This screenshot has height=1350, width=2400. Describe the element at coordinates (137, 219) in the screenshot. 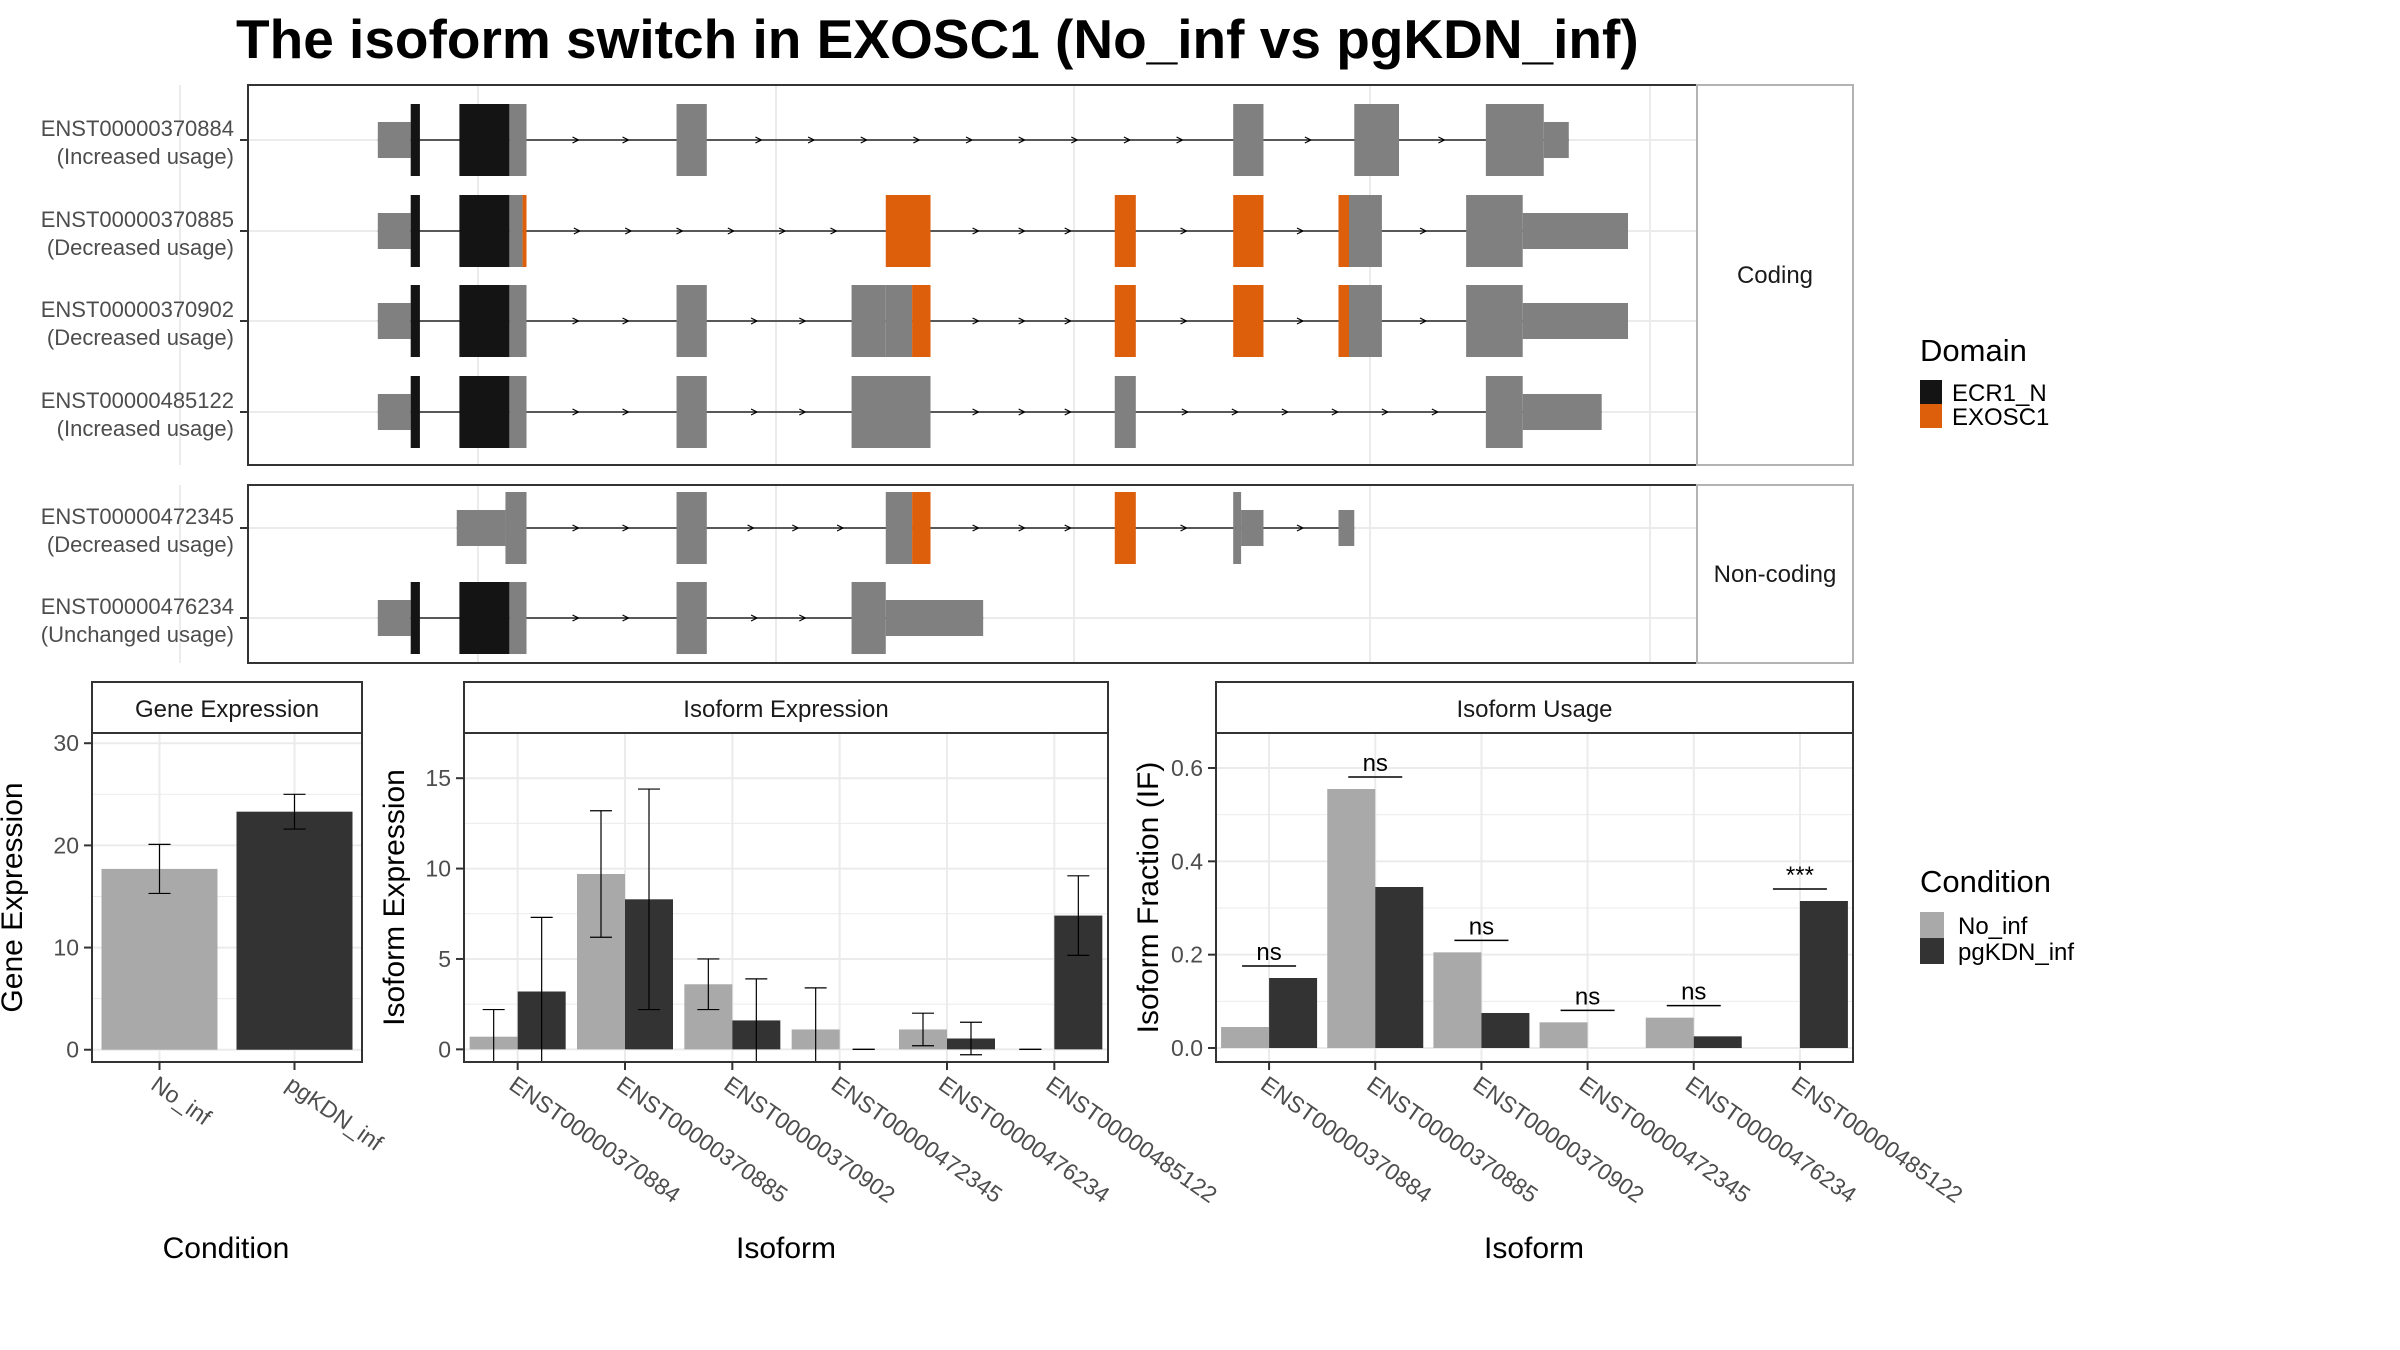

I see `isoform-id-label: ENST00000370885` at that location.